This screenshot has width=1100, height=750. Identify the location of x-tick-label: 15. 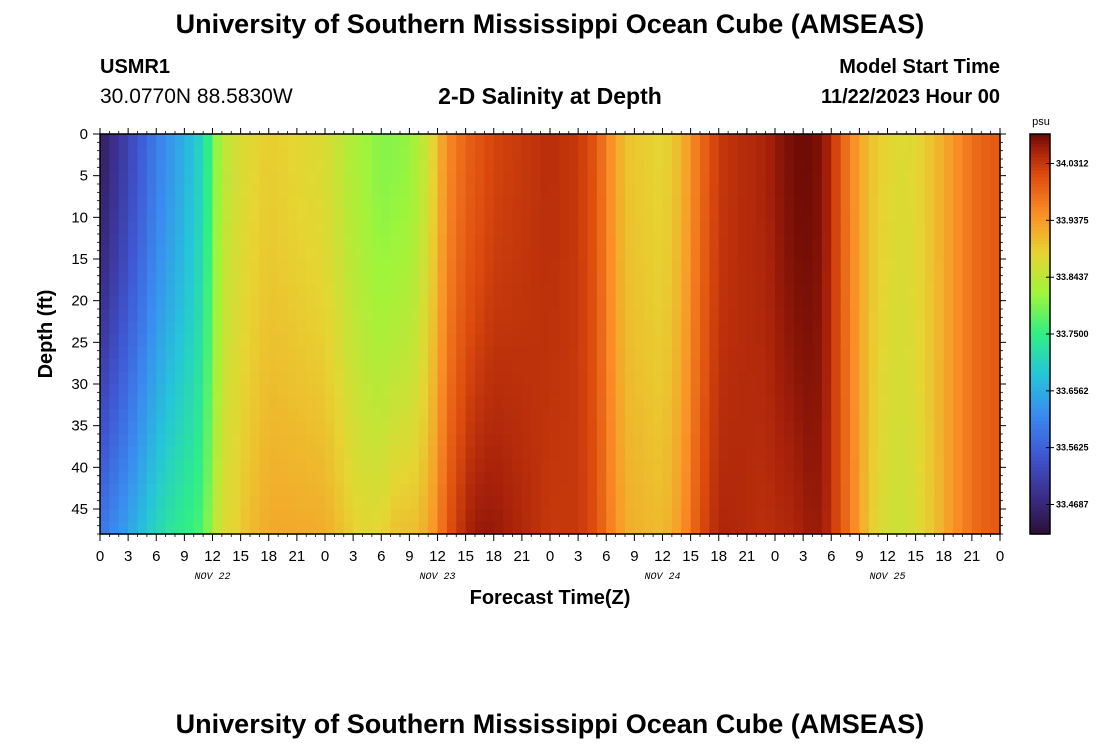
(690, 556).